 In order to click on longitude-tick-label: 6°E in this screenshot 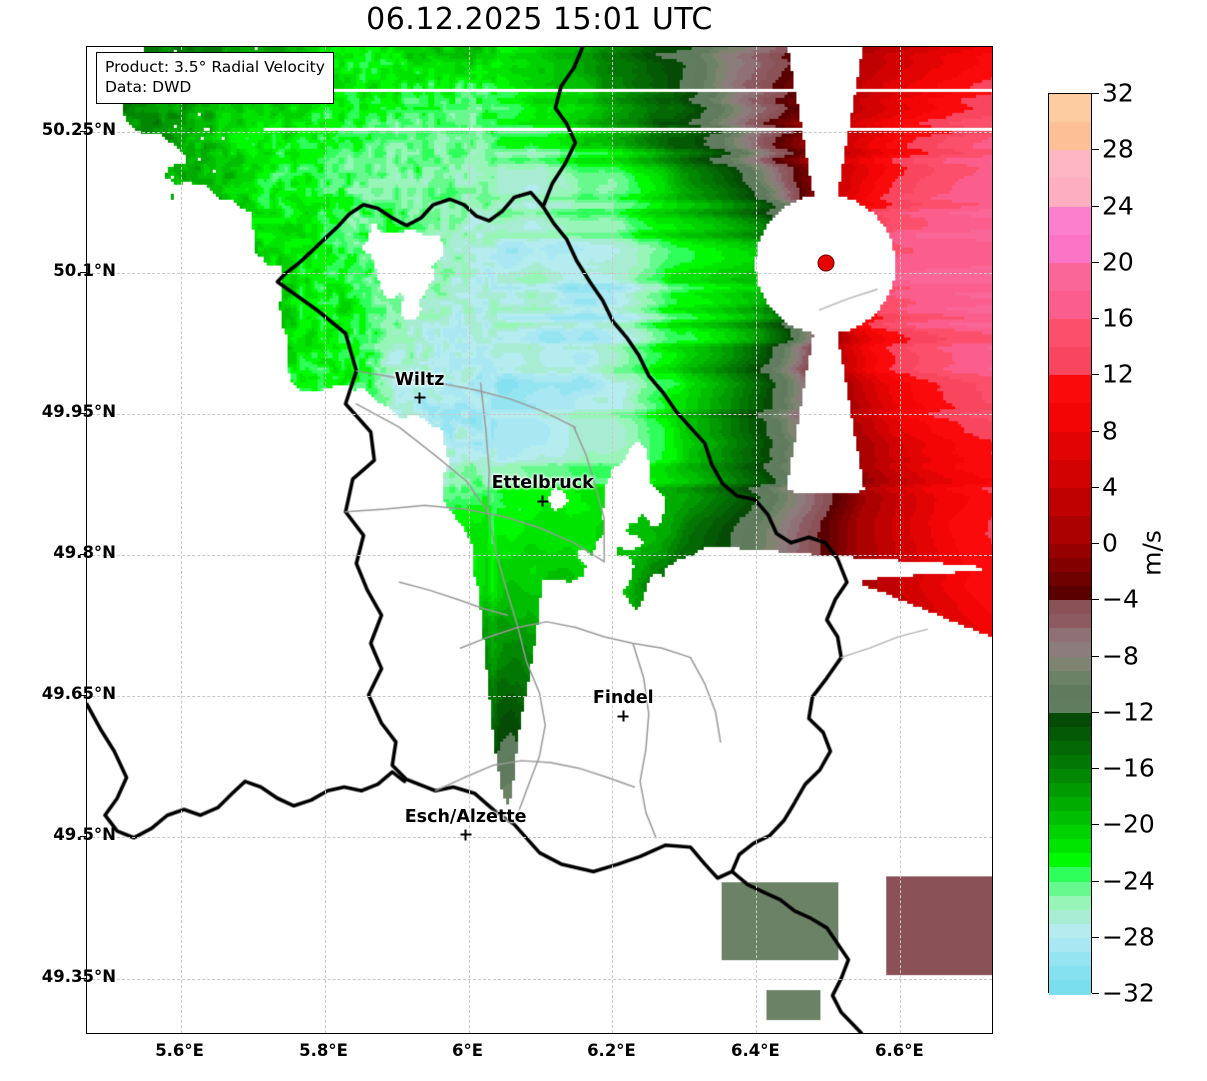, I will do `click(468, 1050)`.